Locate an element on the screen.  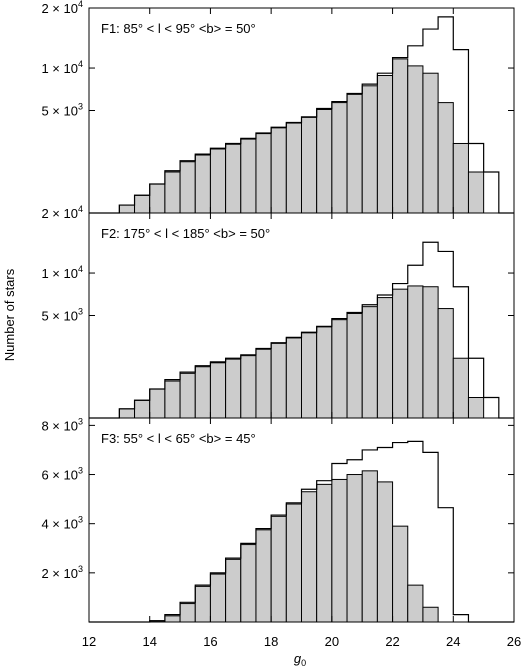
x-tick-label: 22 is located at coordinates (392, 641).